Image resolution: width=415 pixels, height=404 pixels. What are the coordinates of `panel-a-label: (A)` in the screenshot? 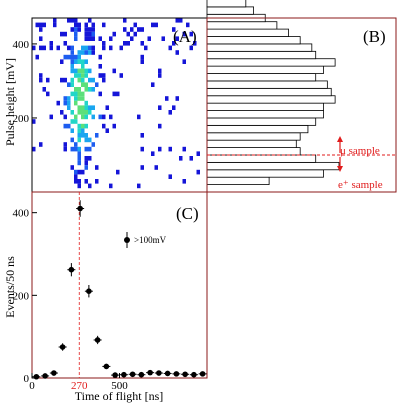 It's located at (185, 36).